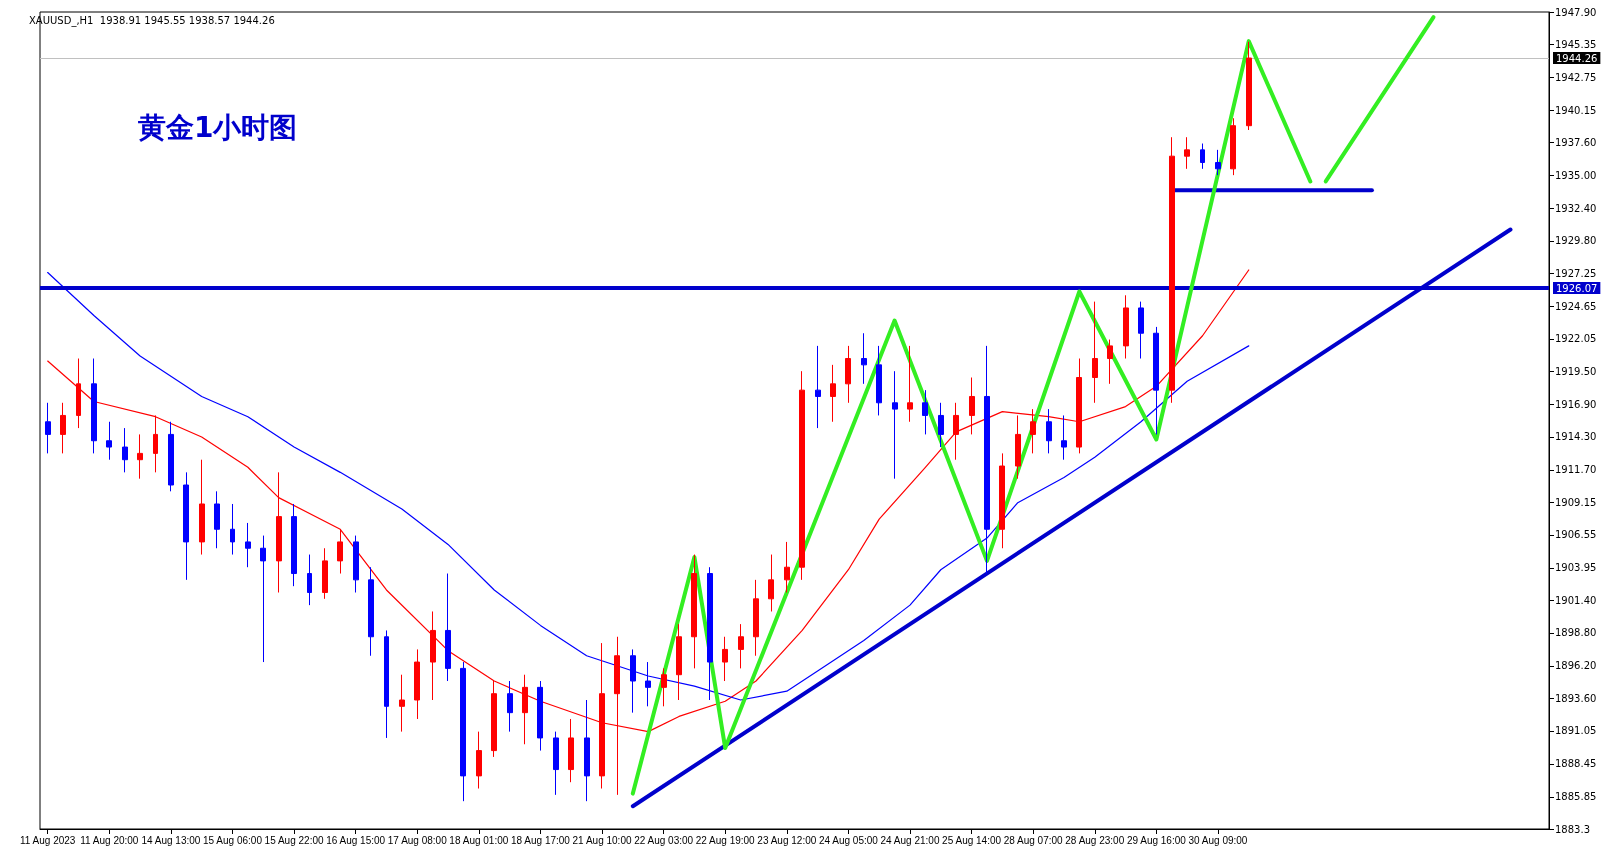  I want to click on y-tick-label: 1885.85, so click(1576, 797).